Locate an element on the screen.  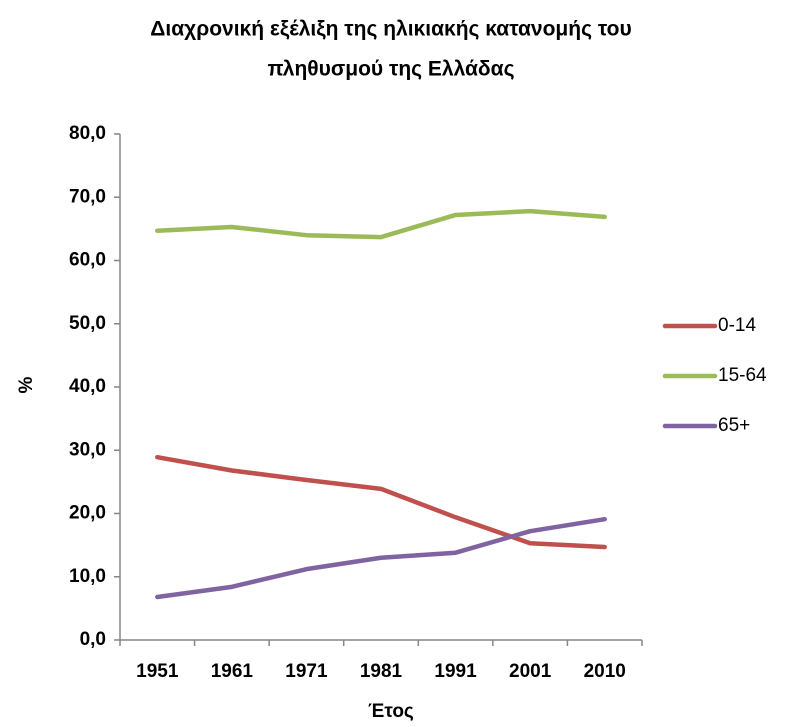
legend-label: 0-14 is located at coordinates (737, 325).